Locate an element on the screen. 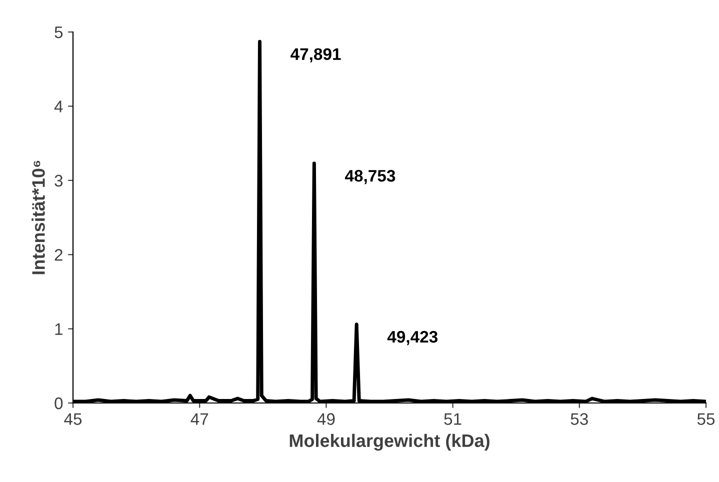 The height and width of the screenshot is (482, 719). y-tick-label: 4 is located at coordinates (58, 106).